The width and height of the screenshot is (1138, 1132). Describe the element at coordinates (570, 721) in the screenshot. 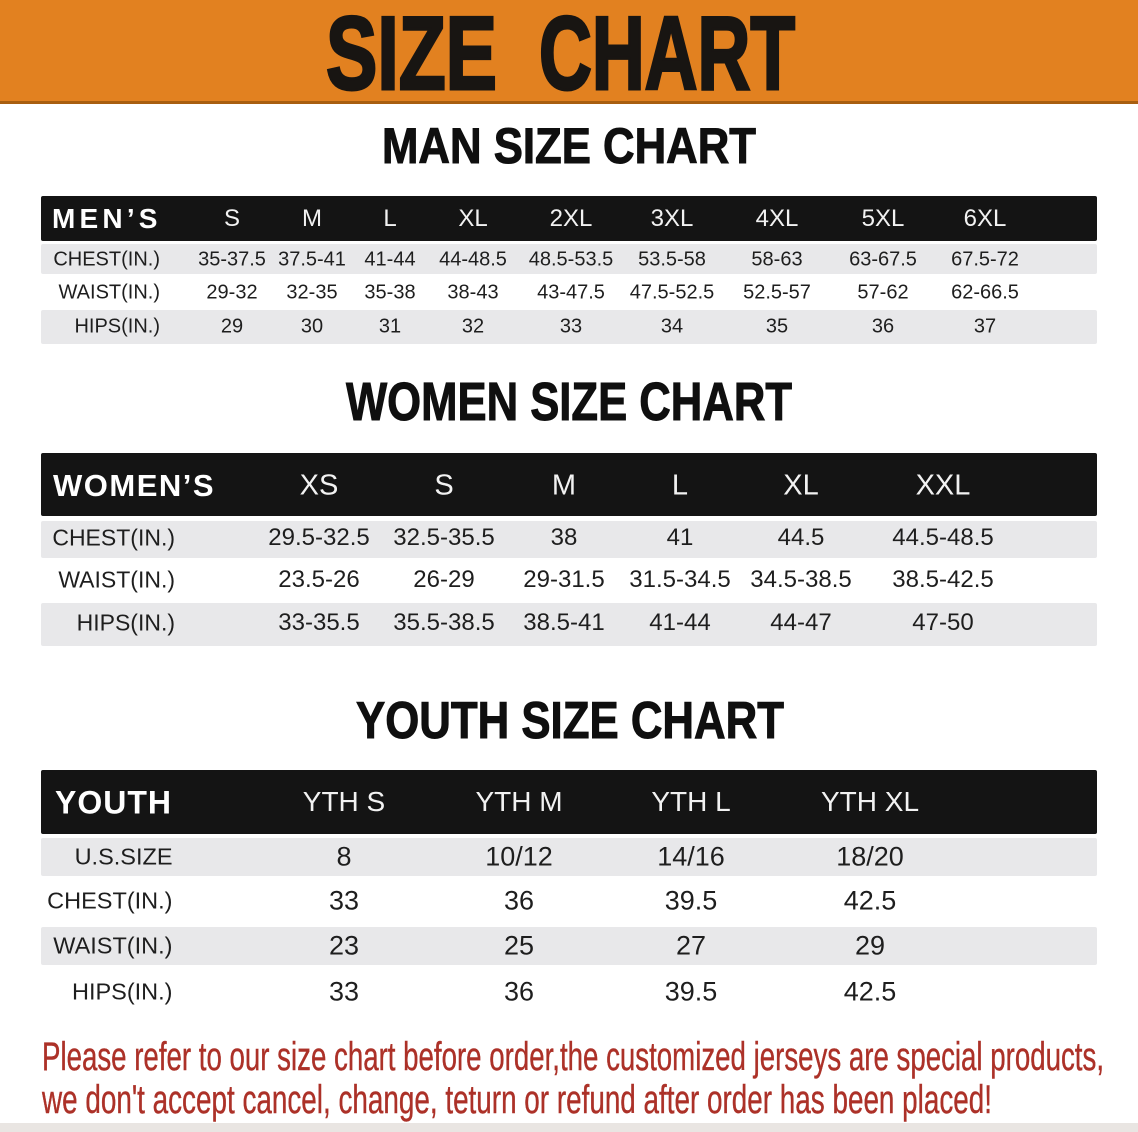

I see `svg-text: YOUTH SIZE CHART` at that location.